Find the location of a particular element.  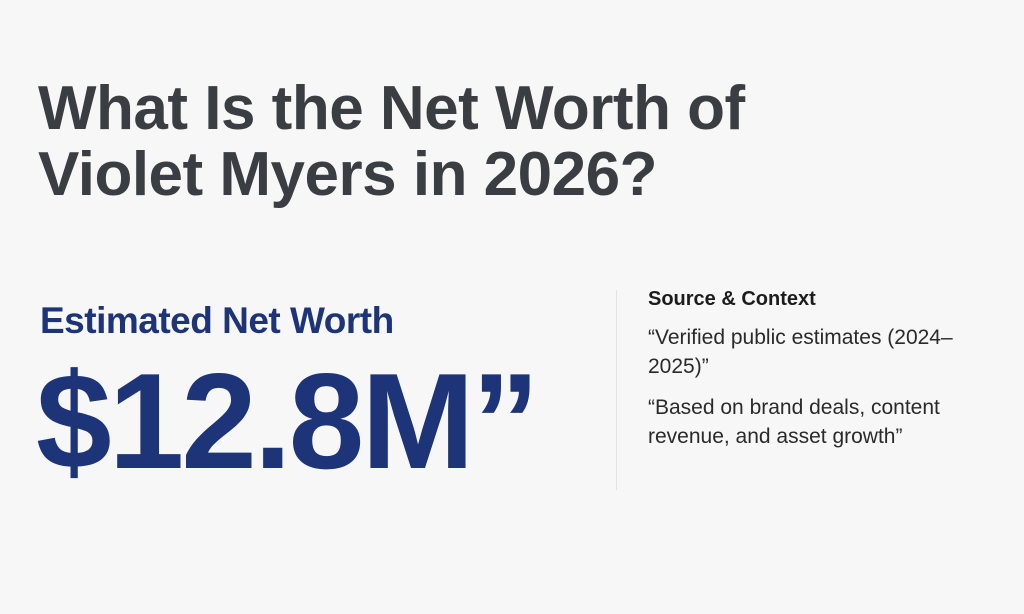

divider is located at coordinates (616, 390).